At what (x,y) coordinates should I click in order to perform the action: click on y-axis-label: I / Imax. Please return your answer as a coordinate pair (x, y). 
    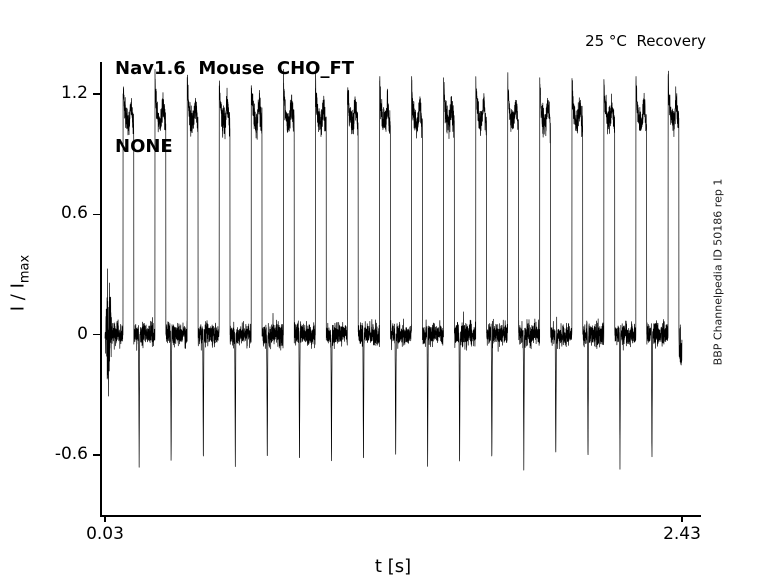
    Looking at the image, I should click on (20, 283).